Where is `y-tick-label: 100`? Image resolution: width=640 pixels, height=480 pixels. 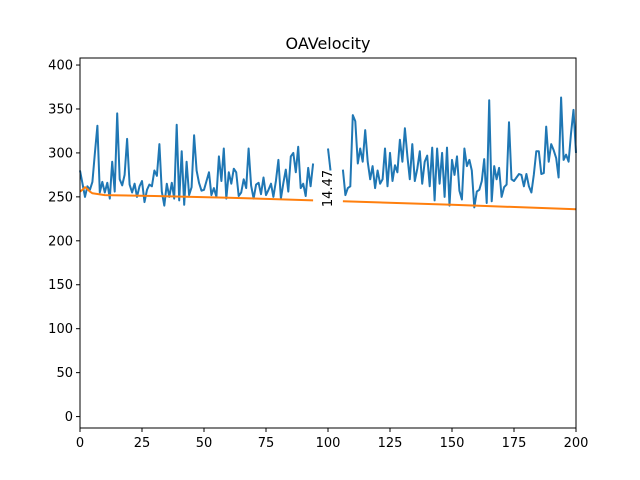 y-tick-label: 100 is located at coordinates (60, 329).